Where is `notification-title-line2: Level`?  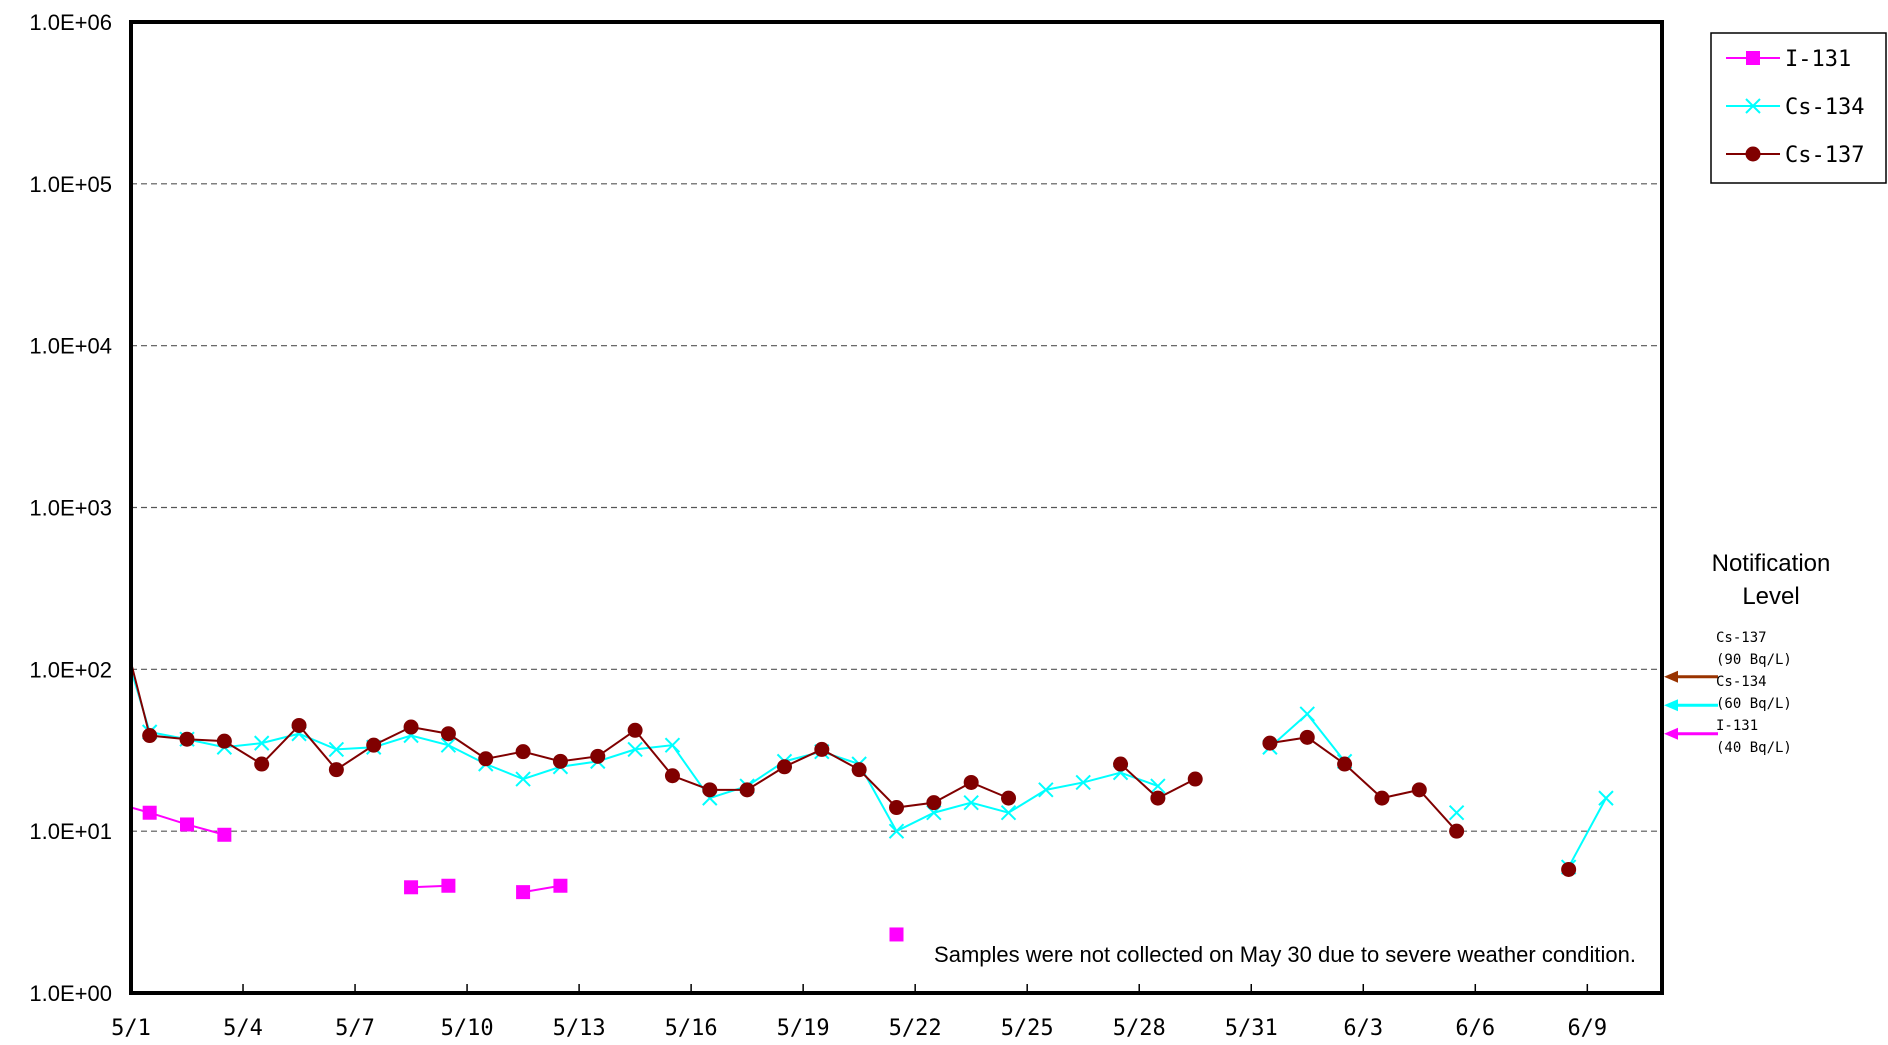 notification-title-line2: Level is located at coordinates (1770, 596).